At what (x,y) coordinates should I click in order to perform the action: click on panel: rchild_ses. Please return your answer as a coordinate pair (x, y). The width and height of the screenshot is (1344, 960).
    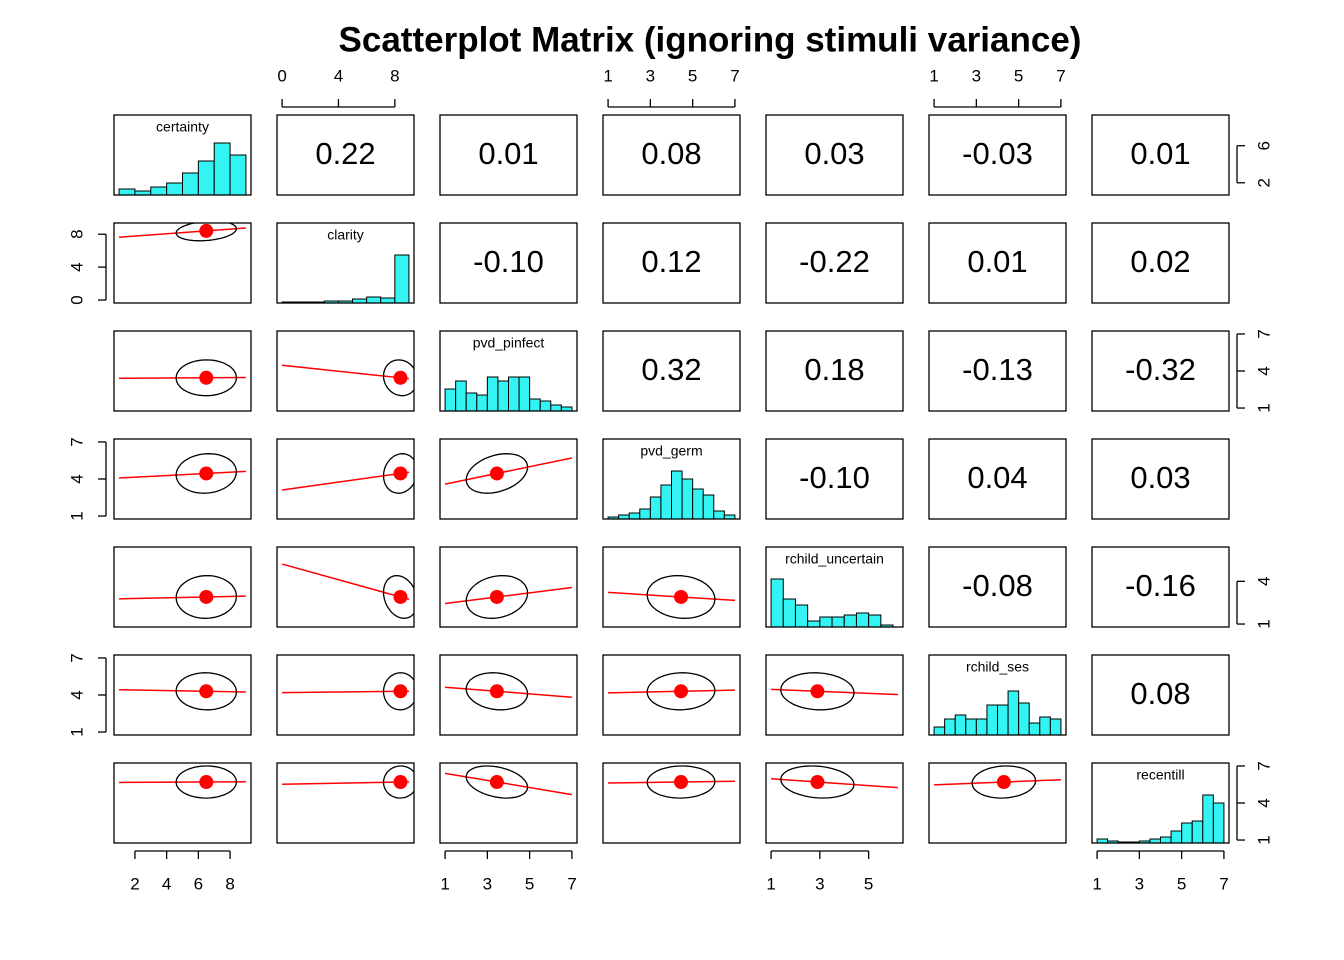
    Looking at the image, I should click on (997, 695).